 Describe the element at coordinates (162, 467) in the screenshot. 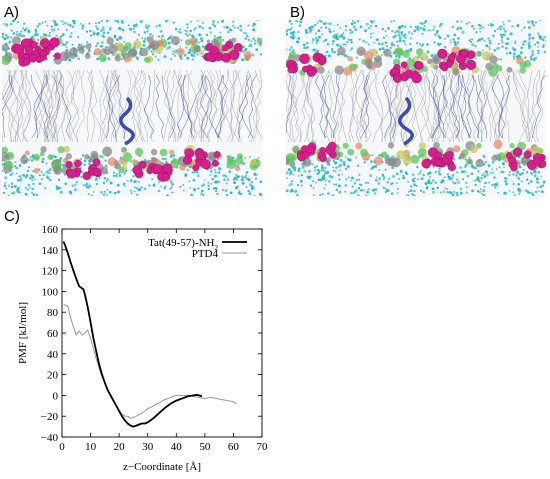

I see `x-axis-title: z−Coordinate [Å]` at that location.